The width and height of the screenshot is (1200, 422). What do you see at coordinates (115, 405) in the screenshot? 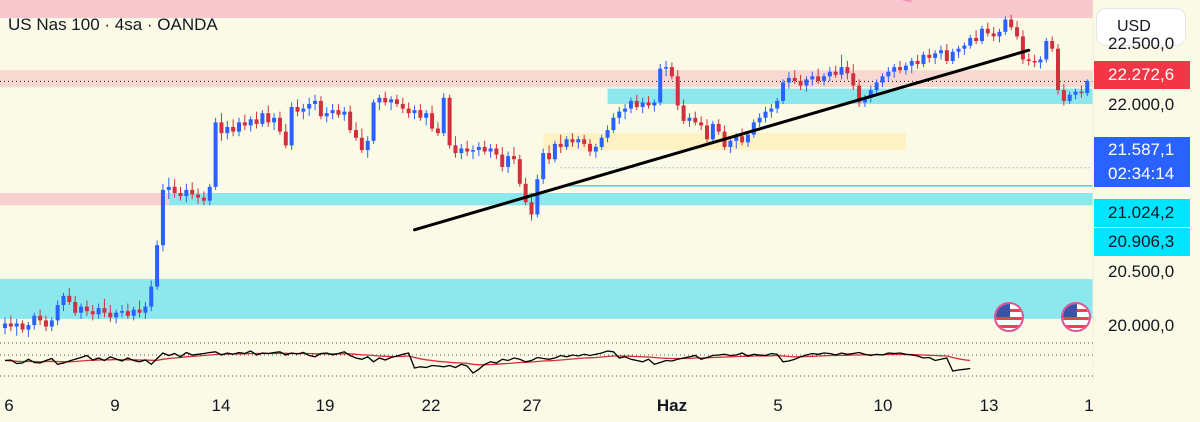
I see `time-label-9: 9` at bounding box center [115, 405].